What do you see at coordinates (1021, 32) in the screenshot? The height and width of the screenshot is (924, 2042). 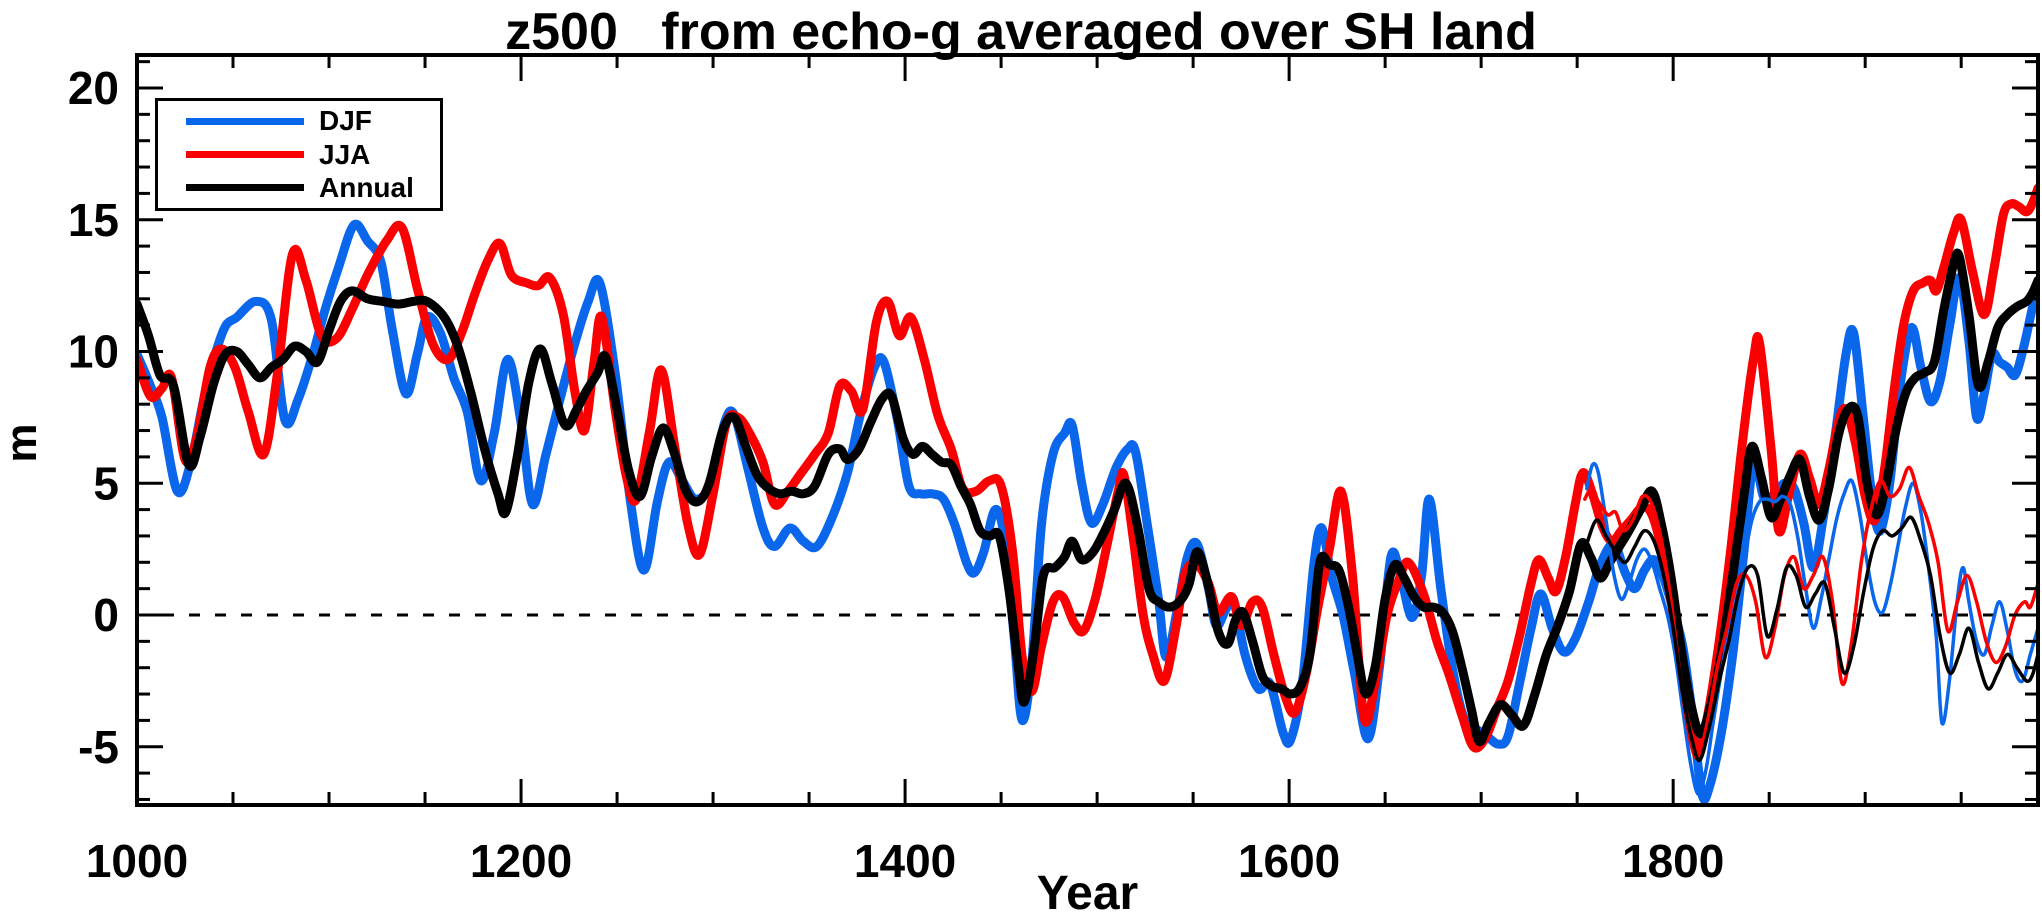 I see `chart-title: z500_ from echo-g averaged over SH land` at bounding box center [1021, 32].